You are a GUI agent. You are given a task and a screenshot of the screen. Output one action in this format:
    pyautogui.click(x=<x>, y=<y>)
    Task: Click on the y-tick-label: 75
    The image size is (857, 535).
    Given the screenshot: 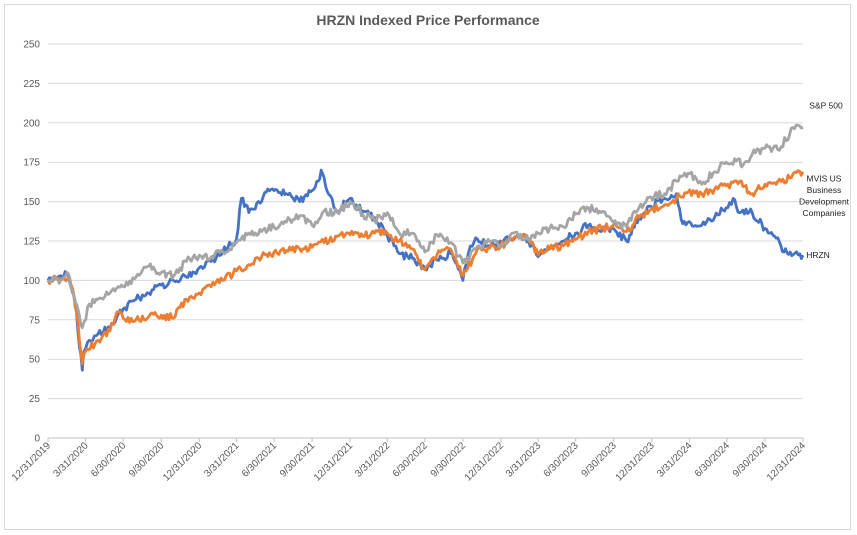 What is the action you would take?
    pyautogui.click(x=35, y=320)
    